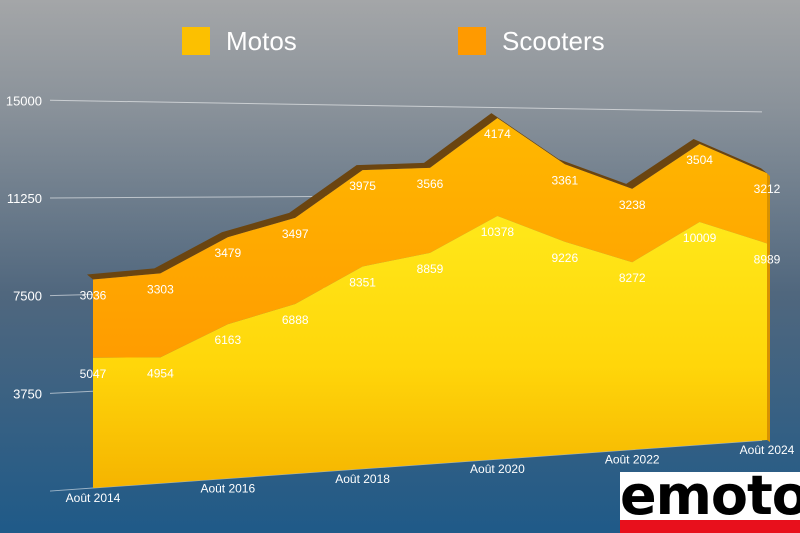 The height and width of the screenshot is (533, 800). Describe the element at coordinates (261, 40) in the screenshot. I see `legend-label-motos: Motos` at that location.